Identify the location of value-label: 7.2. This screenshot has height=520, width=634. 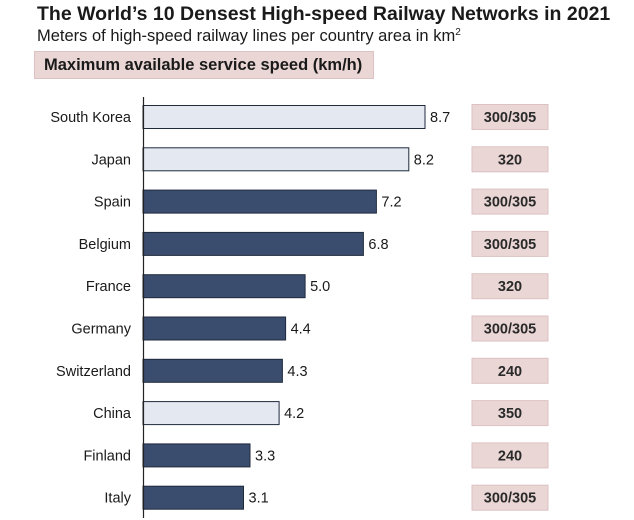
(391, 203).